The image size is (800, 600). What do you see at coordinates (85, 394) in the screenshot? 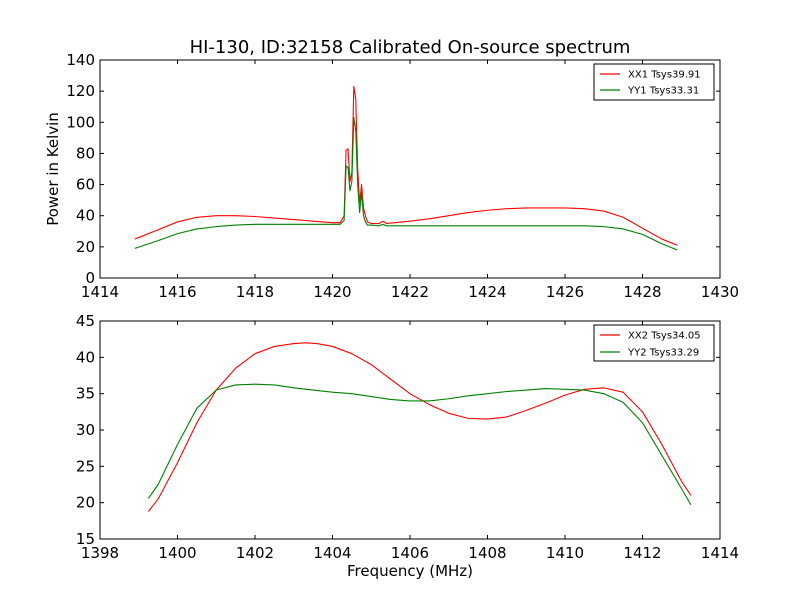
I see `bottom-y-tick-label: 35` at bounding box center [85, 394].